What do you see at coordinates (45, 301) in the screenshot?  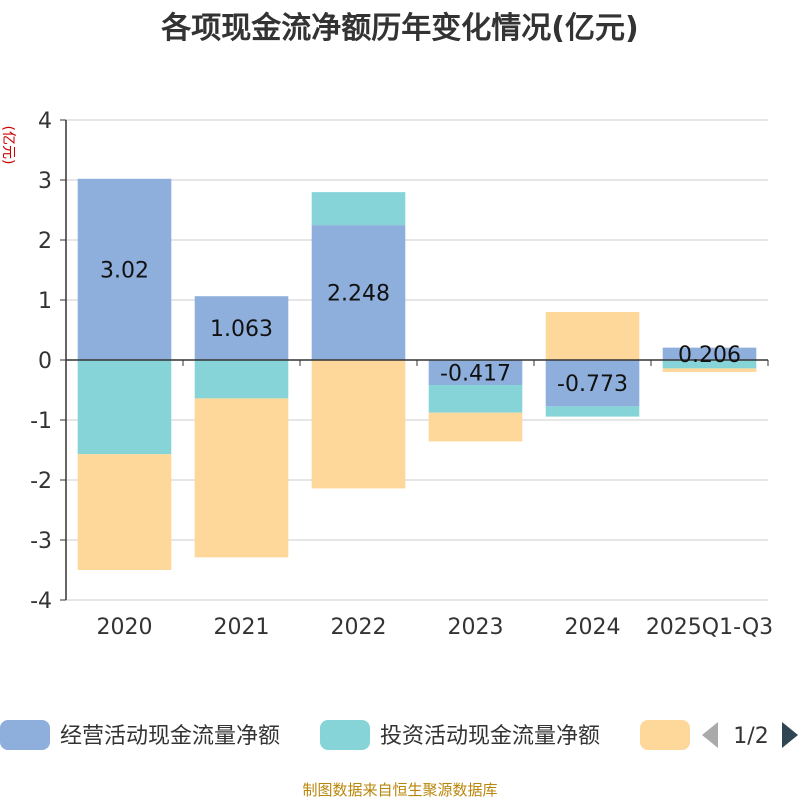 I see `y-tick-label: 1` at bounding box center [45, 301].